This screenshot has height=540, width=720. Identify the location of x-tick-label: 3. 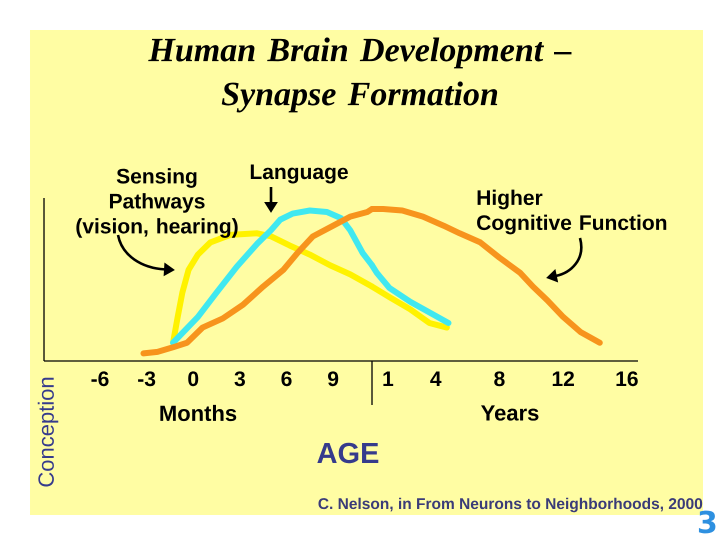
(239, 378).